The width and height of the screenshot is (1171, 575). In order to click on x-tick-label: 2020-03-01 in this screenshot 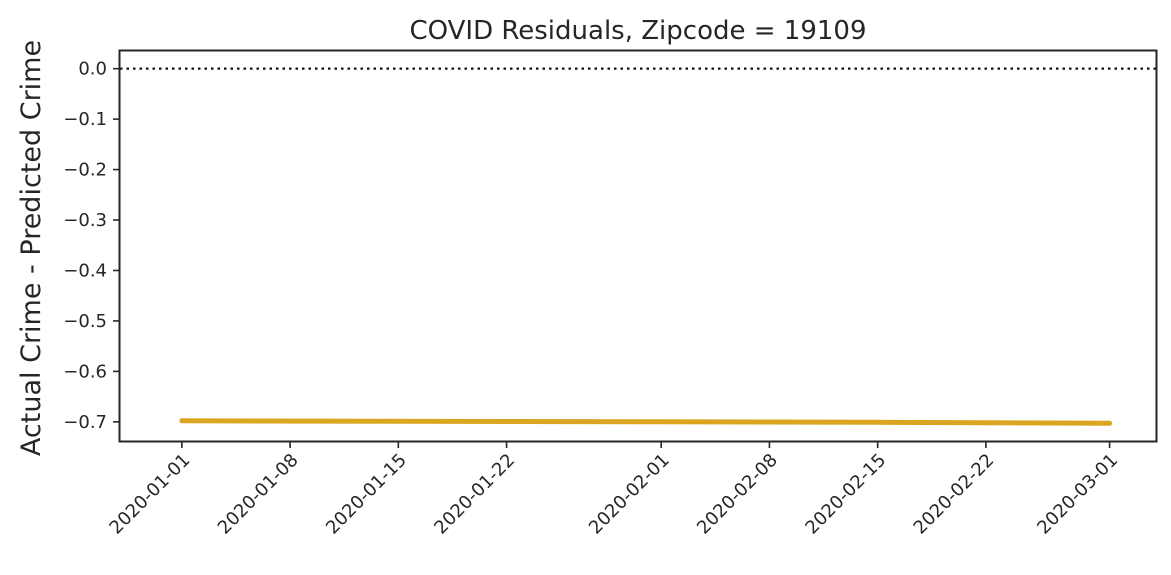, I will do `click(1077, 494)`.